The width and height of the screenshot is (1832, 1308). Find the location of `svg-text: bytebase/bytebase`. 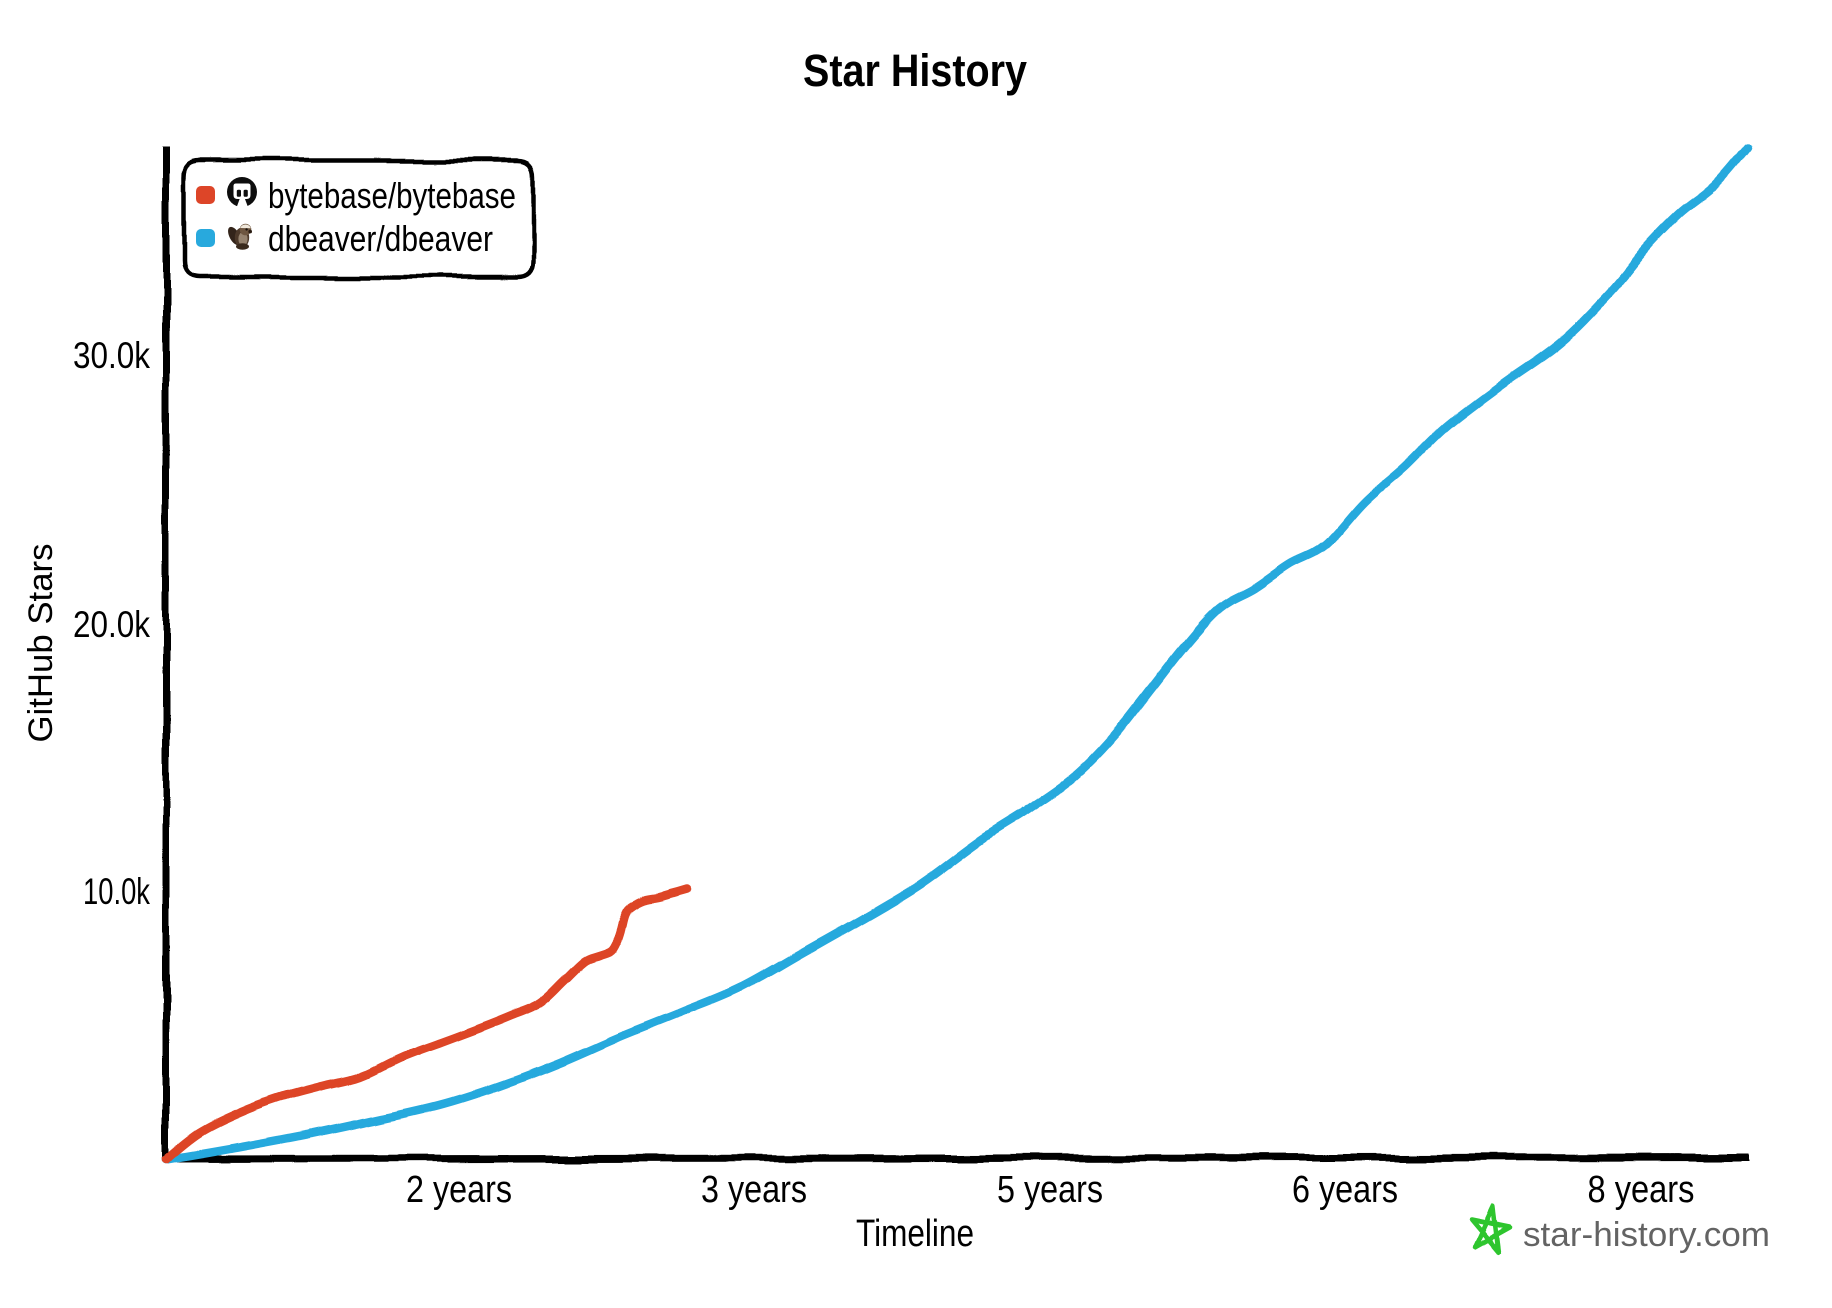

svg-text: bytebase/bytebase is located at coordinates (392, 195).